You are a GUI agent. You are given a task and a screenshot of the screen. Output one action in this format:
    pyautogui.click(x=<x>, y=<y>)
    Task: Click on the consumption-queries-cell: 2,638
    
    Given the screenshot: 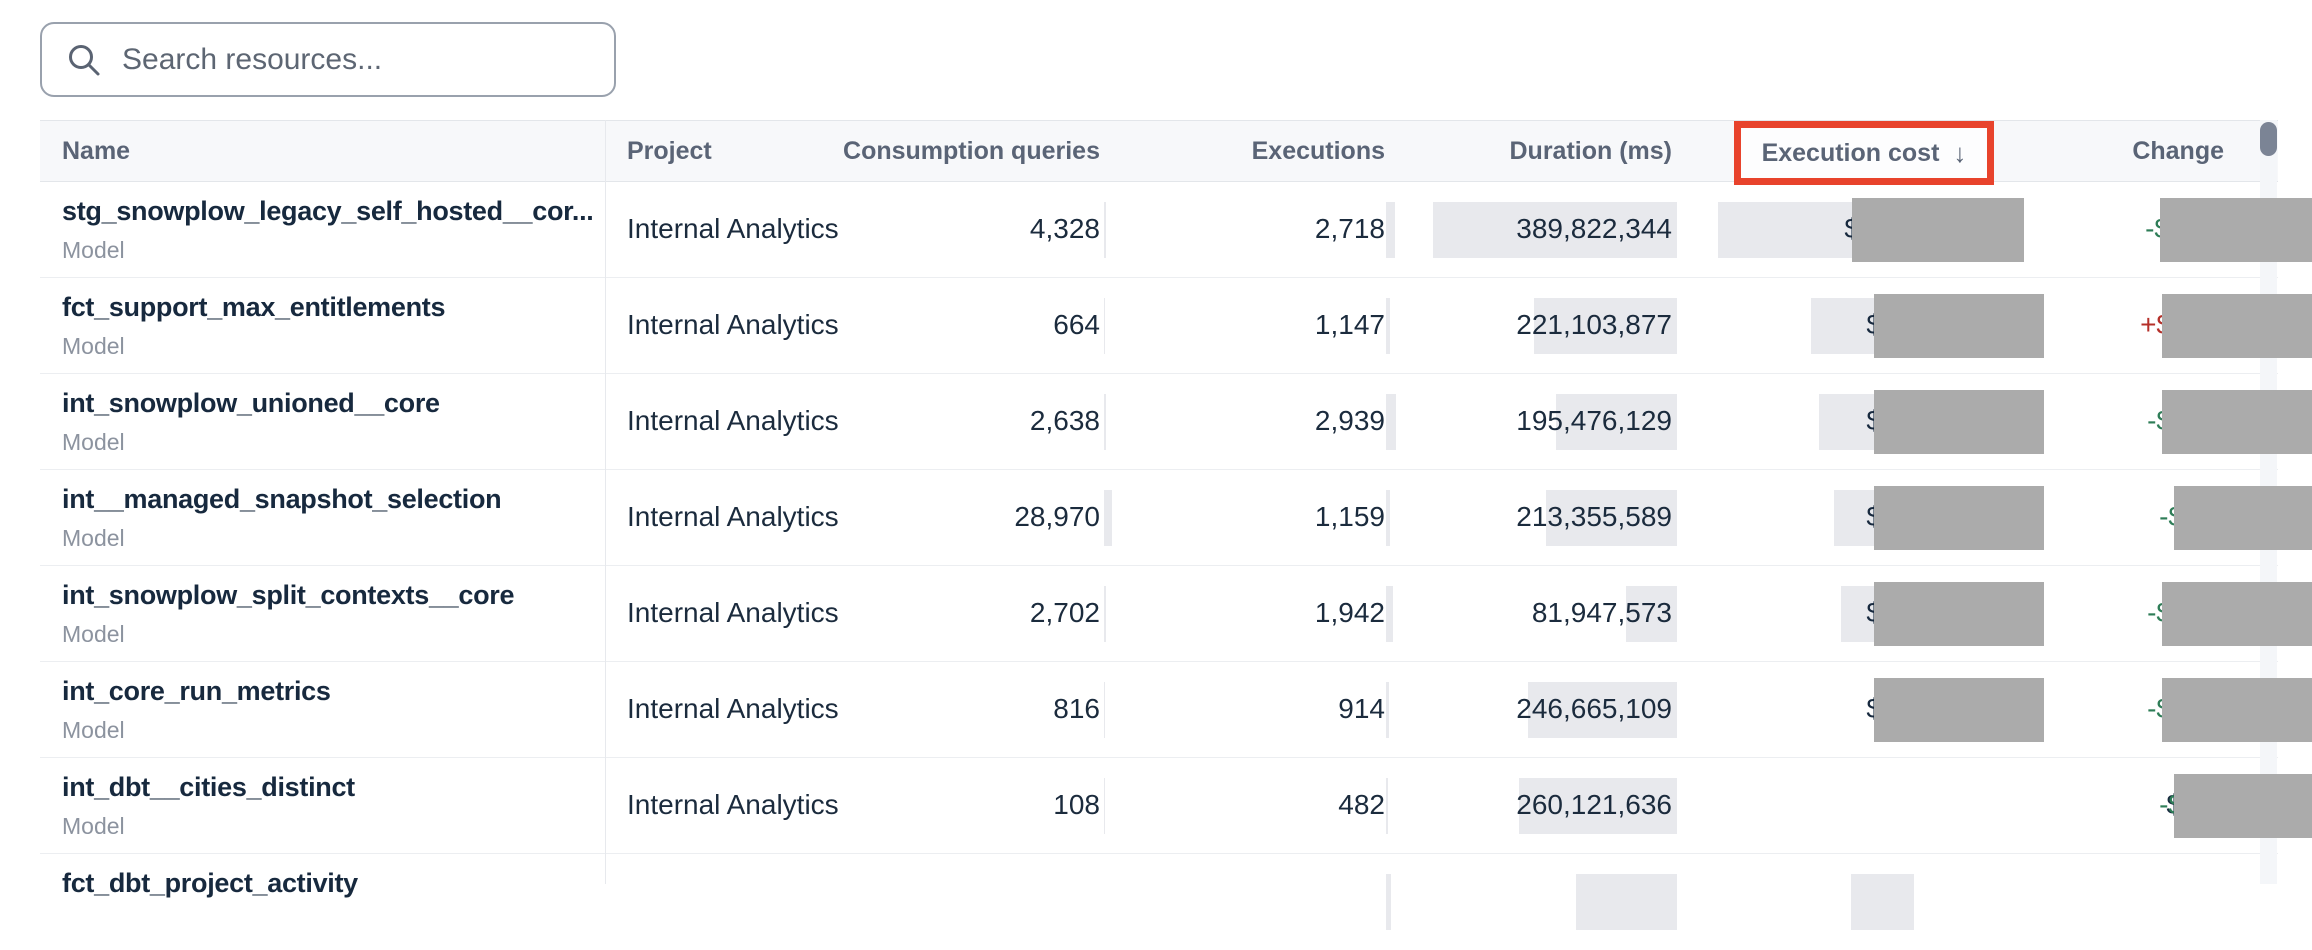 What is the action you would take?
    pyautogui.click(x=1064, y=420)
    